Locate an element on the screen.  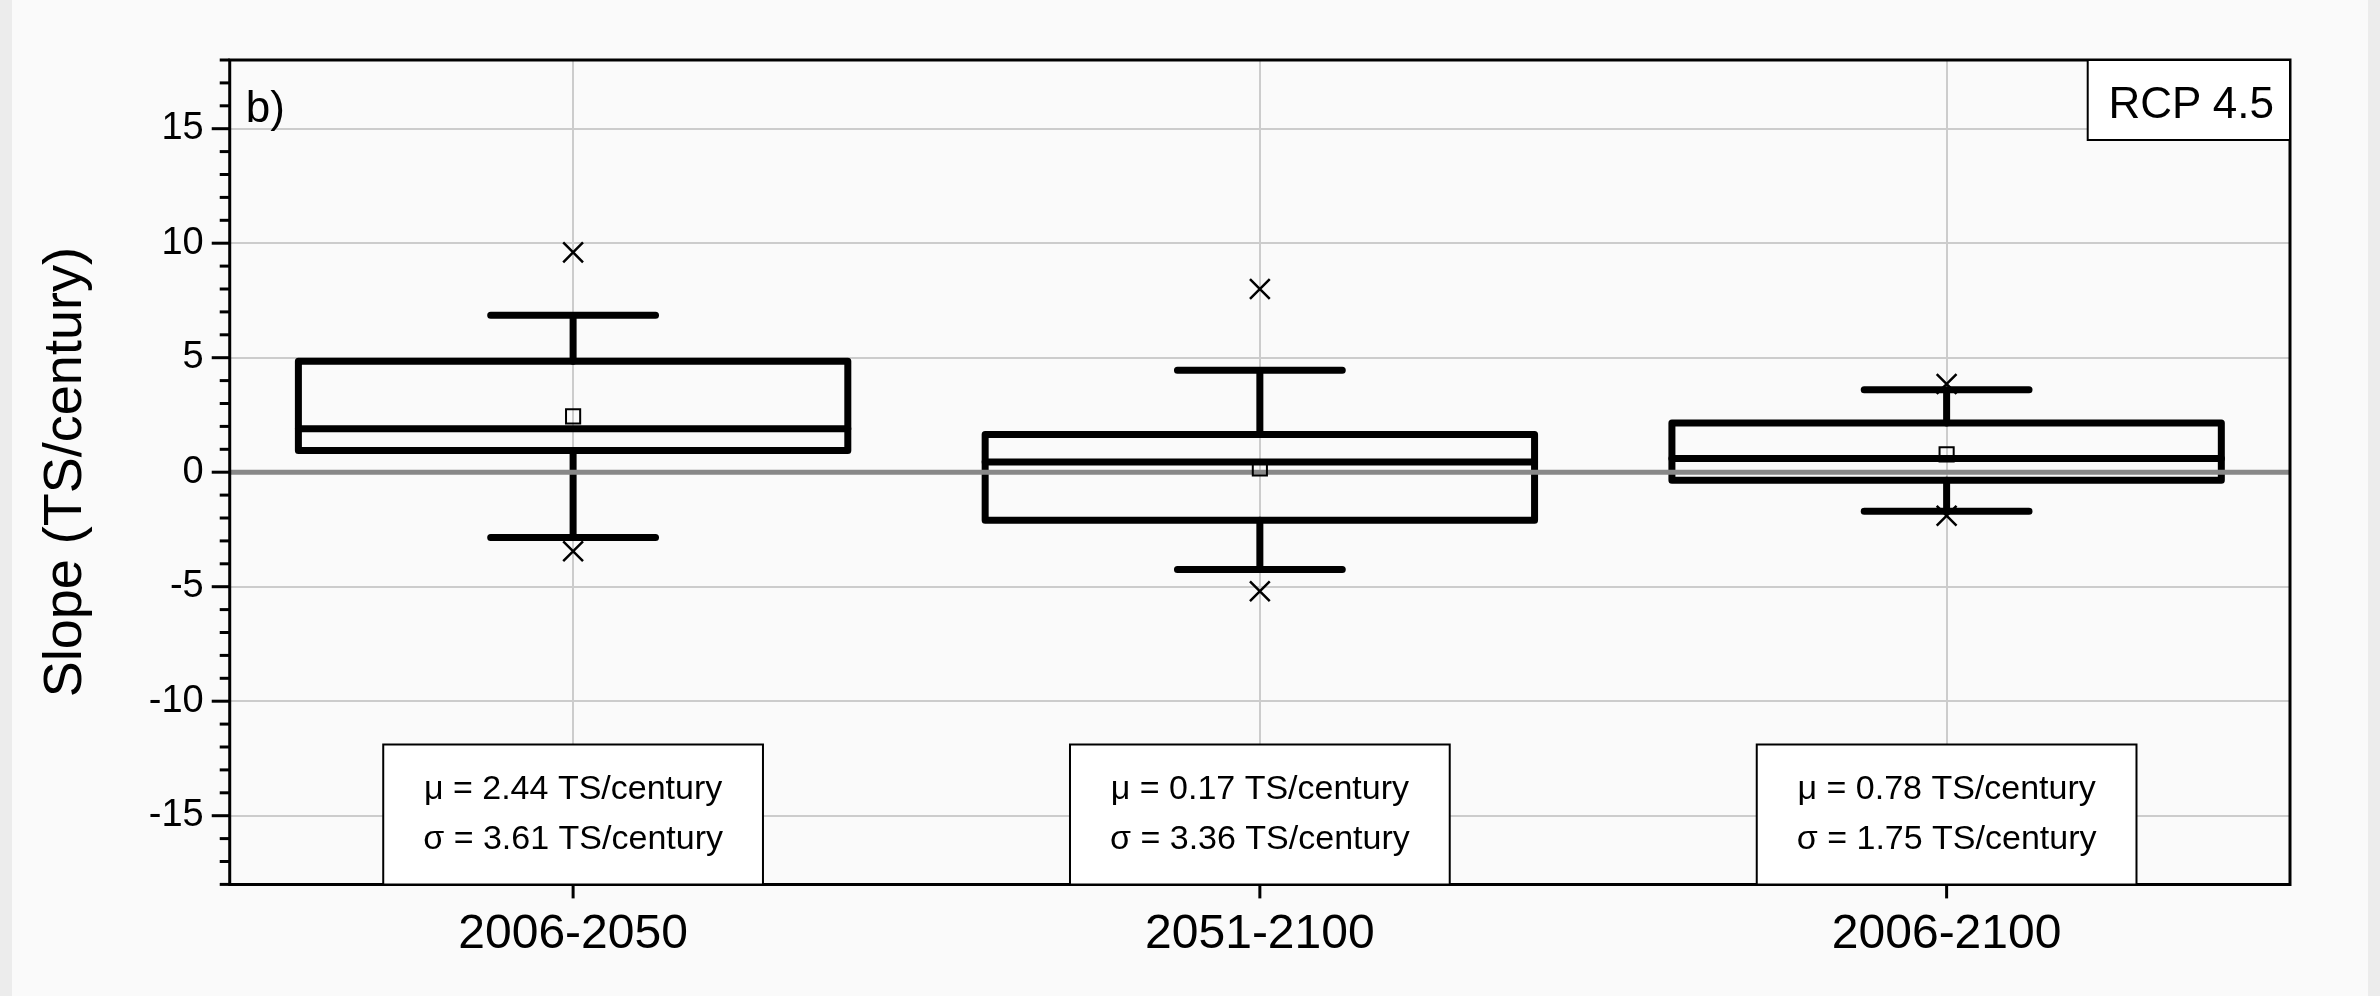
y-tick-label: 5 is located at coordinates (193, 355).